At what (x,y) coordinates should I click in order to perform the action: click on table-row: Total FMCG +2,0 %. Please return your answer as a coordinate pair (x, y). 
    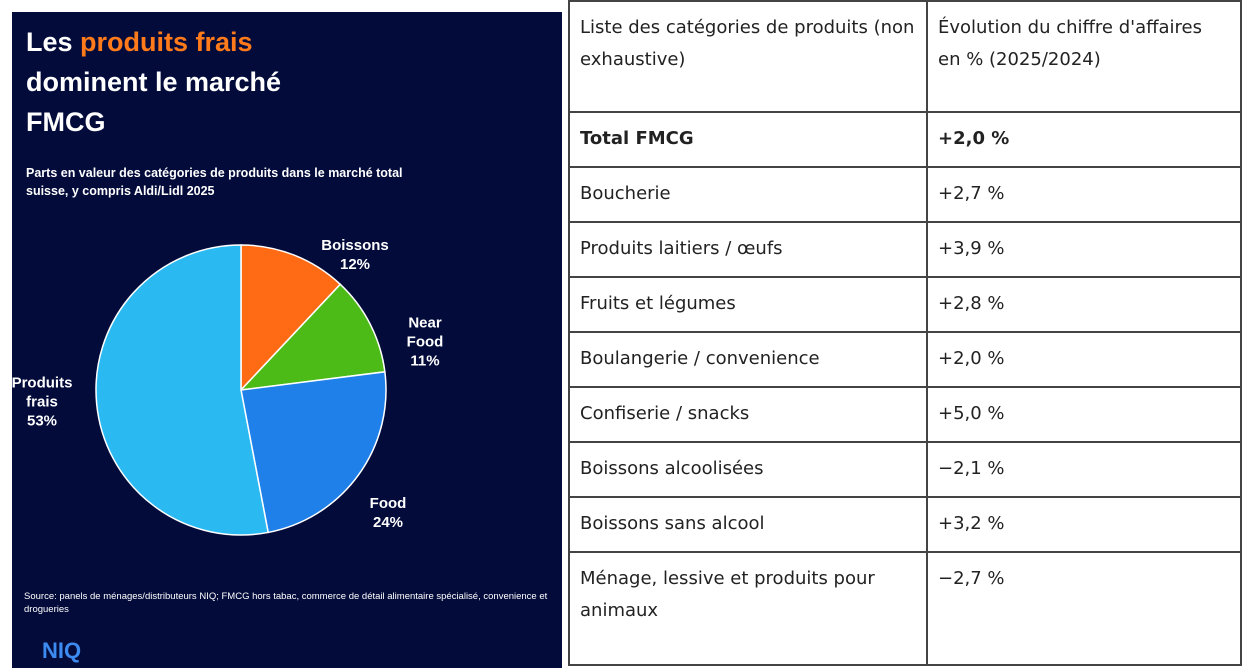
    Looking at the image, I should click on (905, 139).